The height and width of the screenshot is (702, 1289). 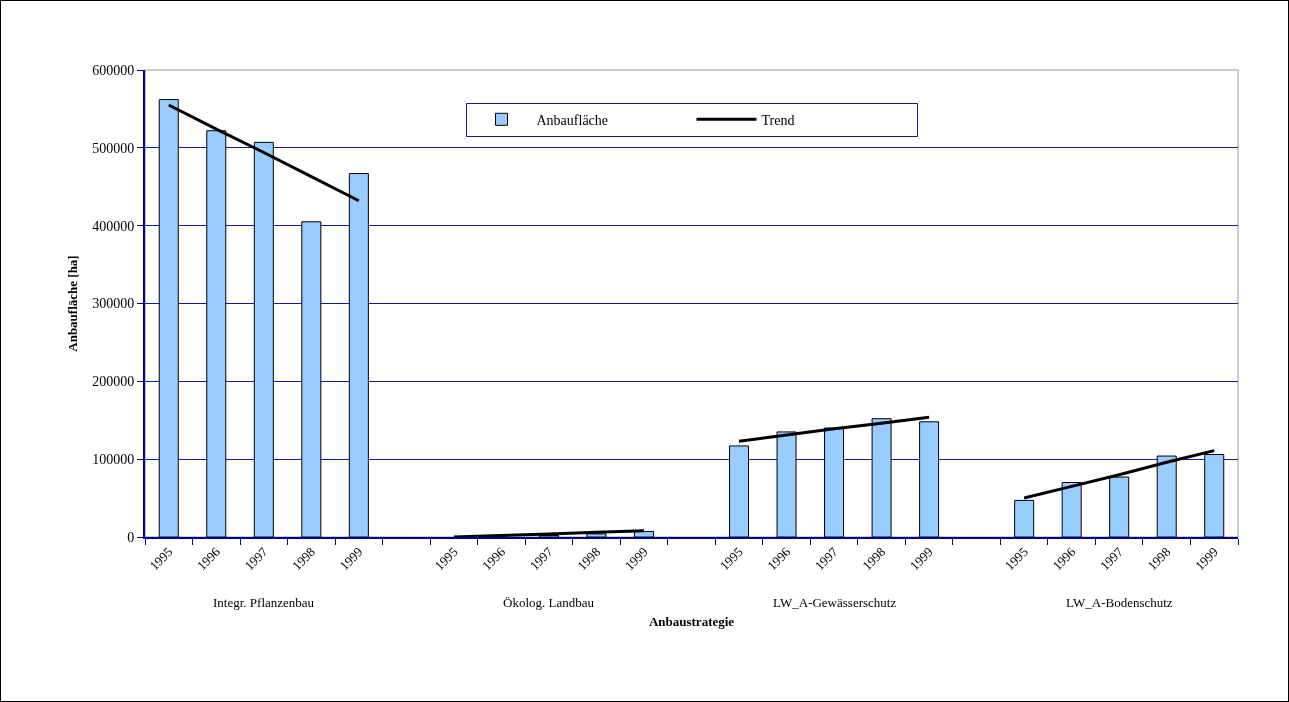 What do you see at coordinates (835, 602) in the screenshot?
I see `text: LW_A-Gewässerschutz` at bounding box center [835, 602].